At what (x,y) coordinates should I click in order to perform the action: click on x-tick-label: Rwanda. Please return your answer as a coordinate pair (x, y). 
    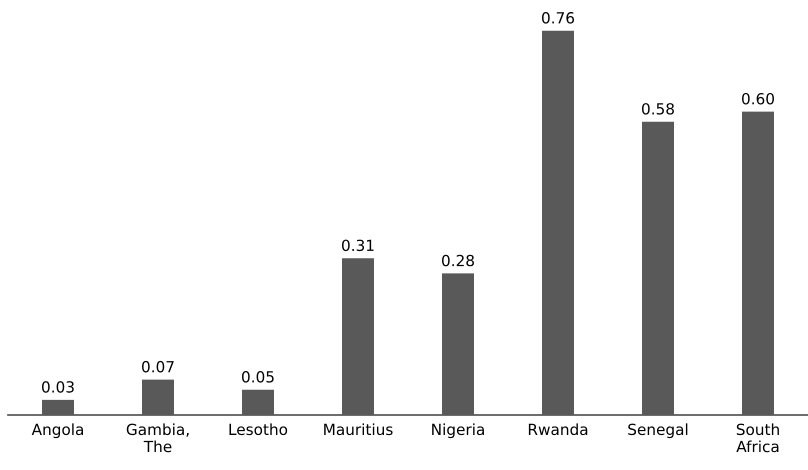
    Looking at the image, I should click on (558, 429).